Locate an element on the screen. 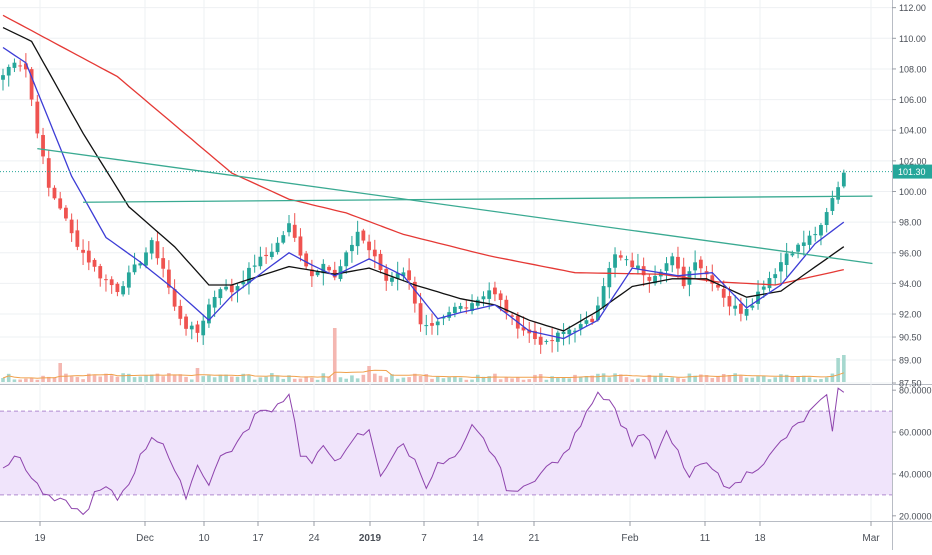 The image size is (932, 555). y-tick-label: 98.00 is located at coordinates (910, 223).